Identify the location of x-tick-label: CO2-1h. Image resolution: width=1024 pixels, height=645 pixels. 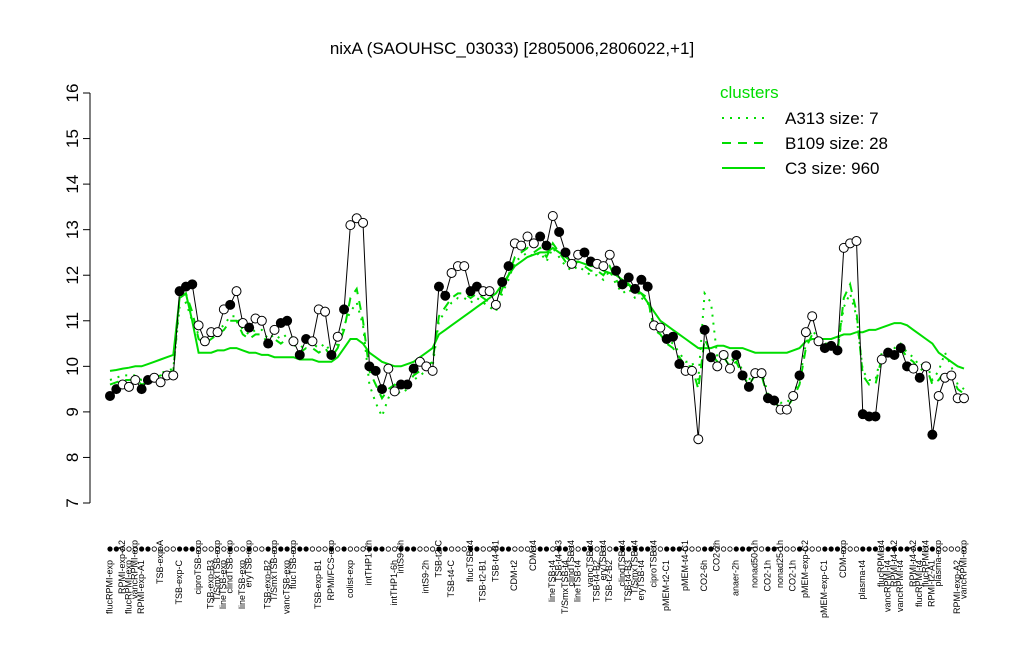
(793, 576).